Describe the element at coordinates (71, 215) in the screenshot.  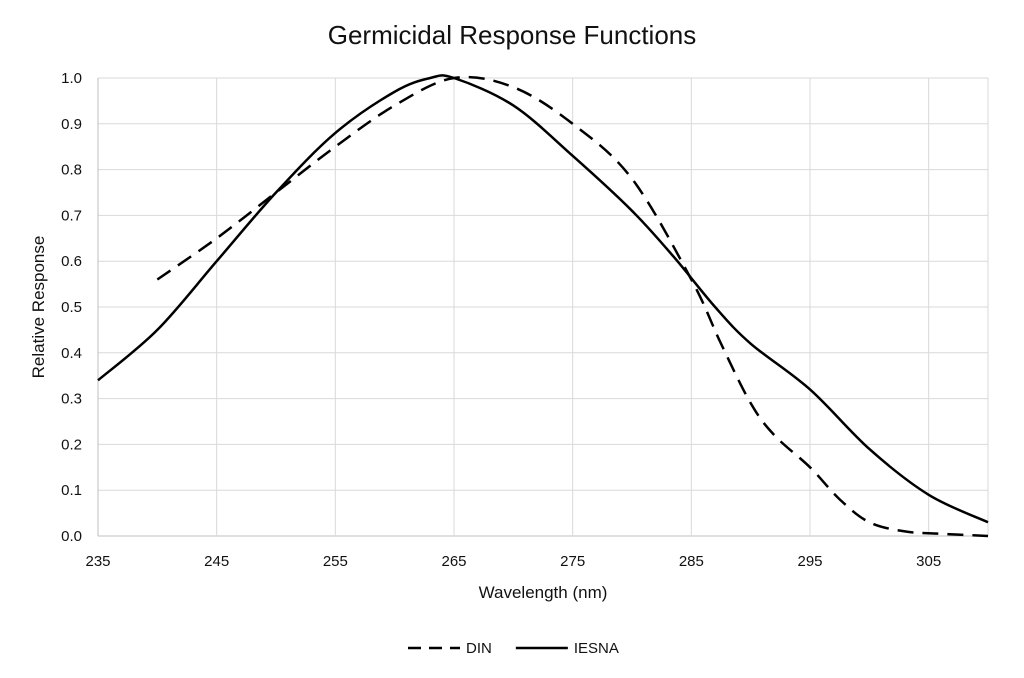
I see `y-tick-label: 0.7` at that location.